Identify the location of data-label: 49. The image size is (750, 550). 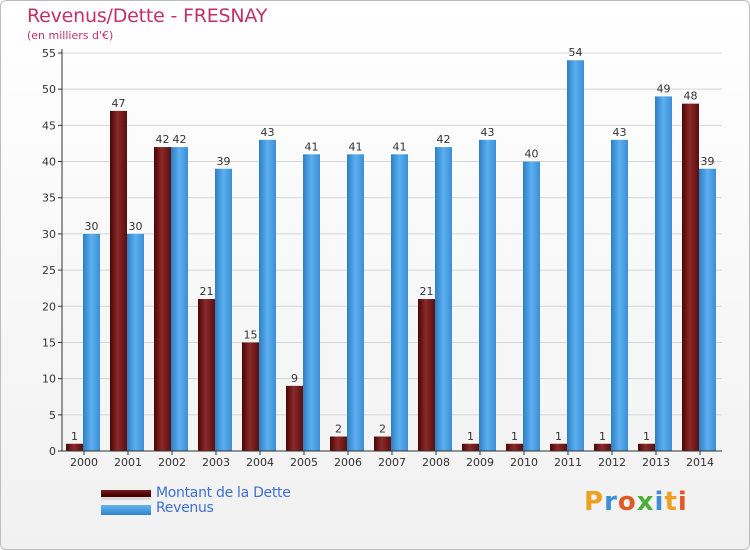
(664, 88).